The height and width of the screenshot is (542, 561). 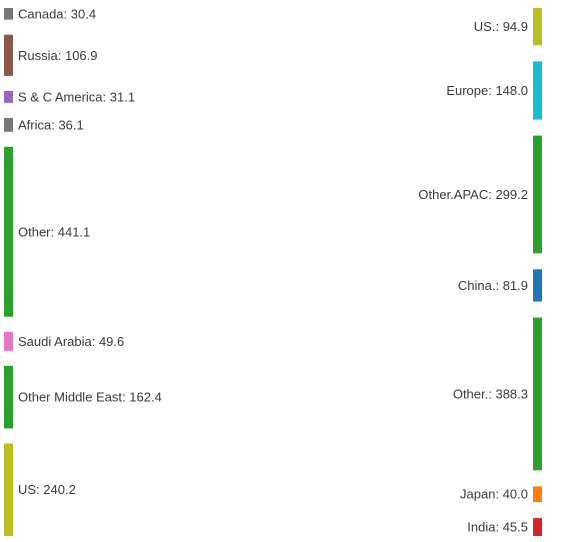 What do you see at coordinates (273, 517) in the screenshot?
I see `link-us-to-japan` at bounding box center [273, 517].